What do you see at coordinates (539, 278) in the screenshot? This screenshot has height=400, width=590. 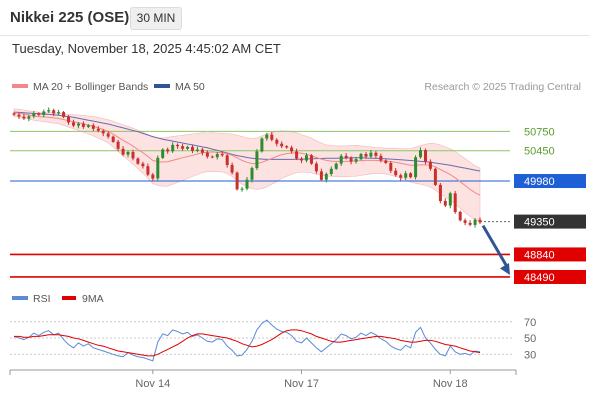 I see `support-label-5: 48490` at bounding box center [539, 278].